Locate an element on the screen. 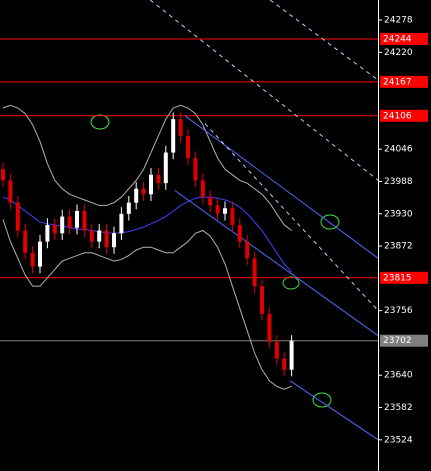 This screenshot has width=431, height=471. y-tick-label: 23872 is located at coordinates (398, 247).